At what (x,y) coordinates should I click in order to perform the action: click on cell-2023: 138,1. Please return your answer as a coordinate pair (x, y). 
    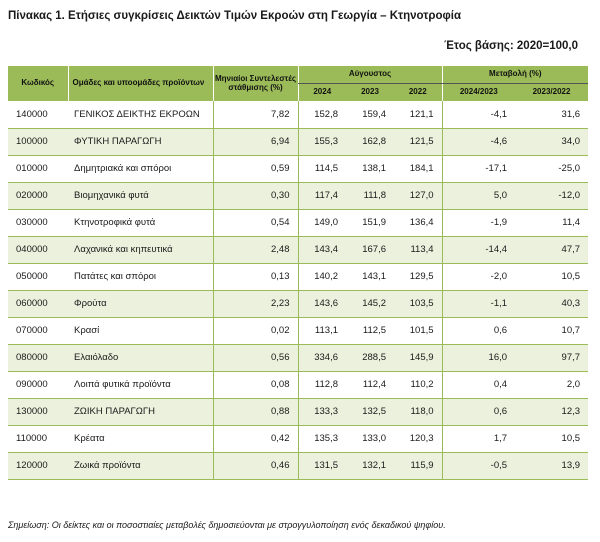
    Looking at the image, I should click on (374, 168).